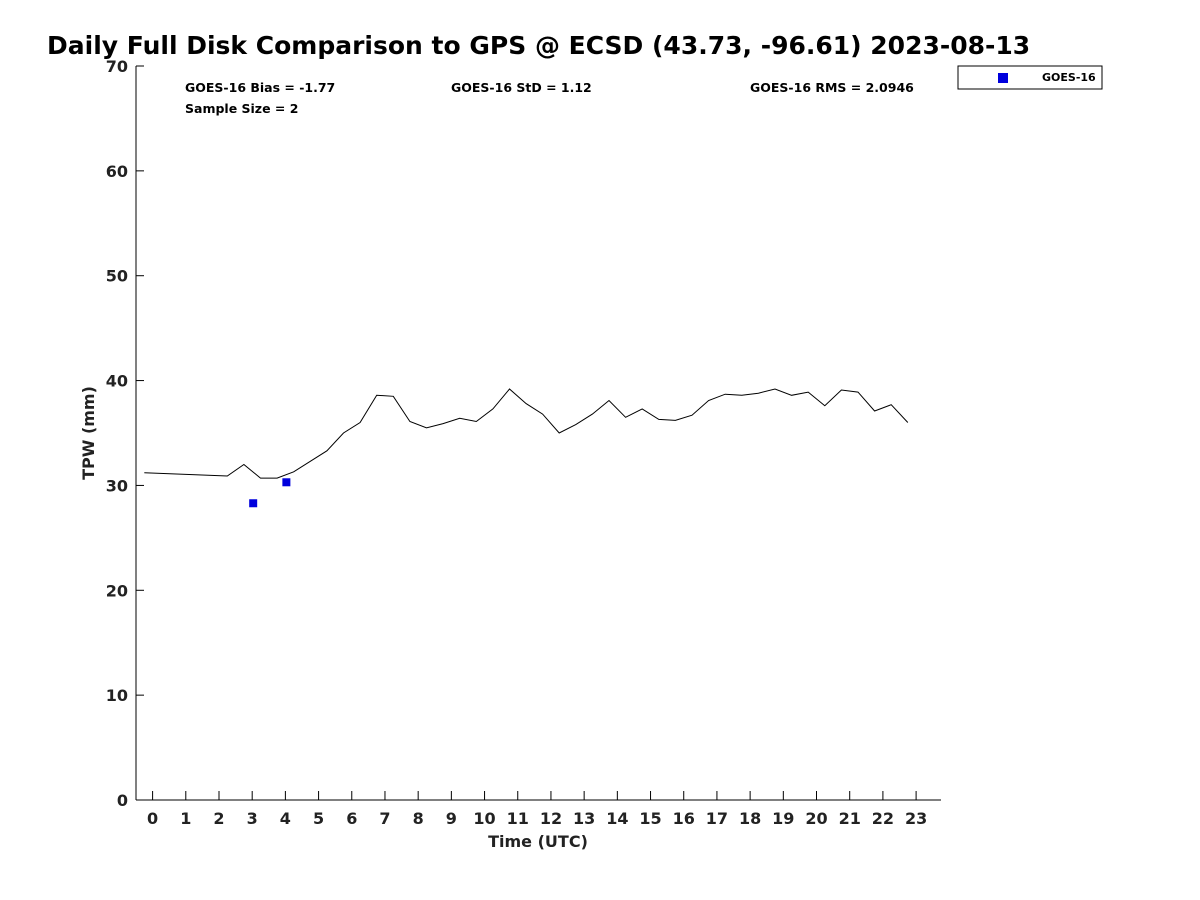 The image size is (1200, 900). Describe the element at coordinates (521, 87) in the screenshot. I see `stat-std: GOES-16 StD = 1.12` at that location.